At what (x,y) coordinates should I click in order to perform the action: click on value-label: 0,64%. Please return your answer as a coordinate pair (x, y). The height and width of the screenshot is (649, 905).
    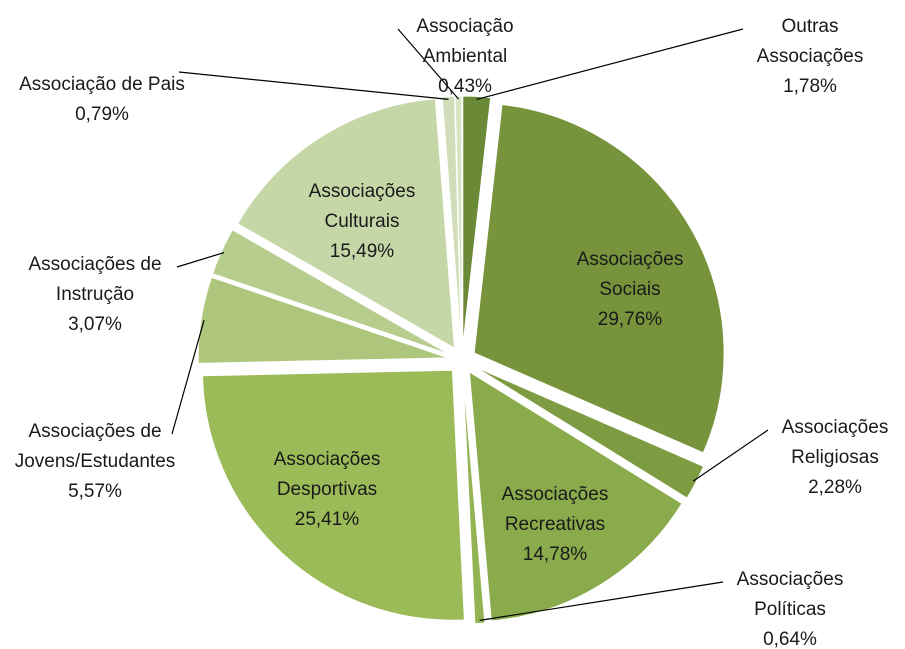
    Looking at the image, I should click on (790, 639).